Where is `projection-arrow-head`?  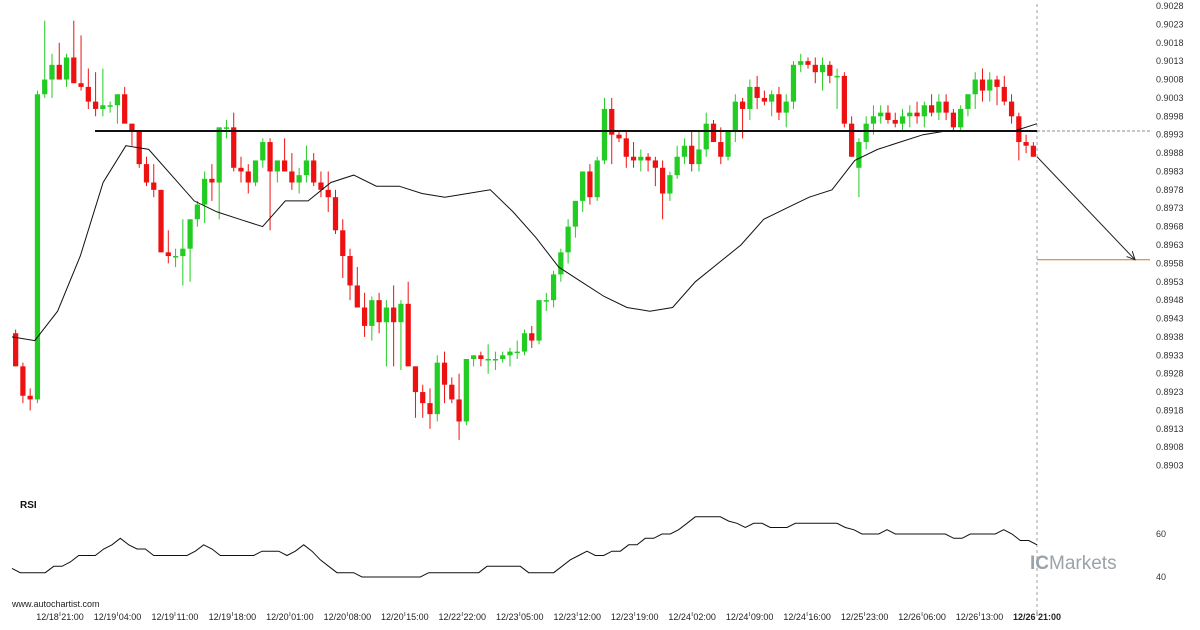 projection-arrow-head is located at coordinates (1131, 255).